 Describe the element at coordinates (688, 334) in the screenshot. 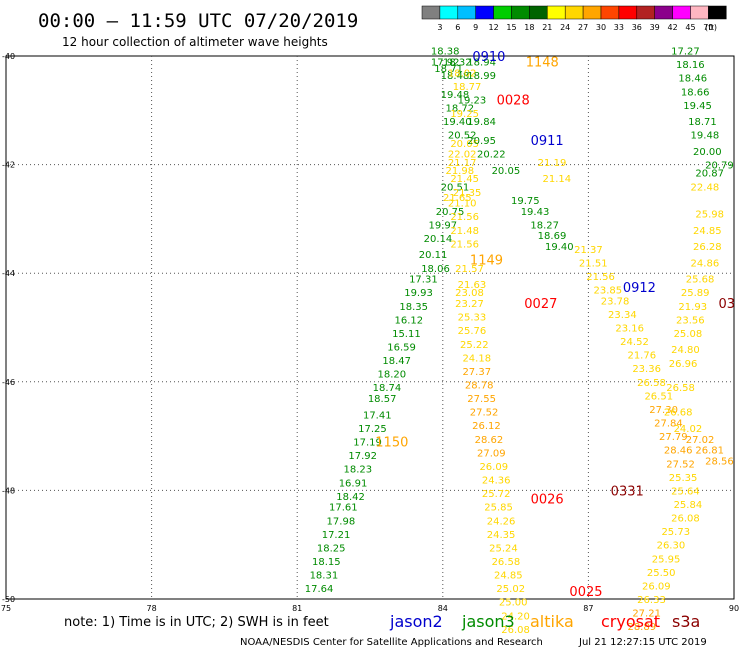

I see `wave-height-value-altika: 25.08` at that location.